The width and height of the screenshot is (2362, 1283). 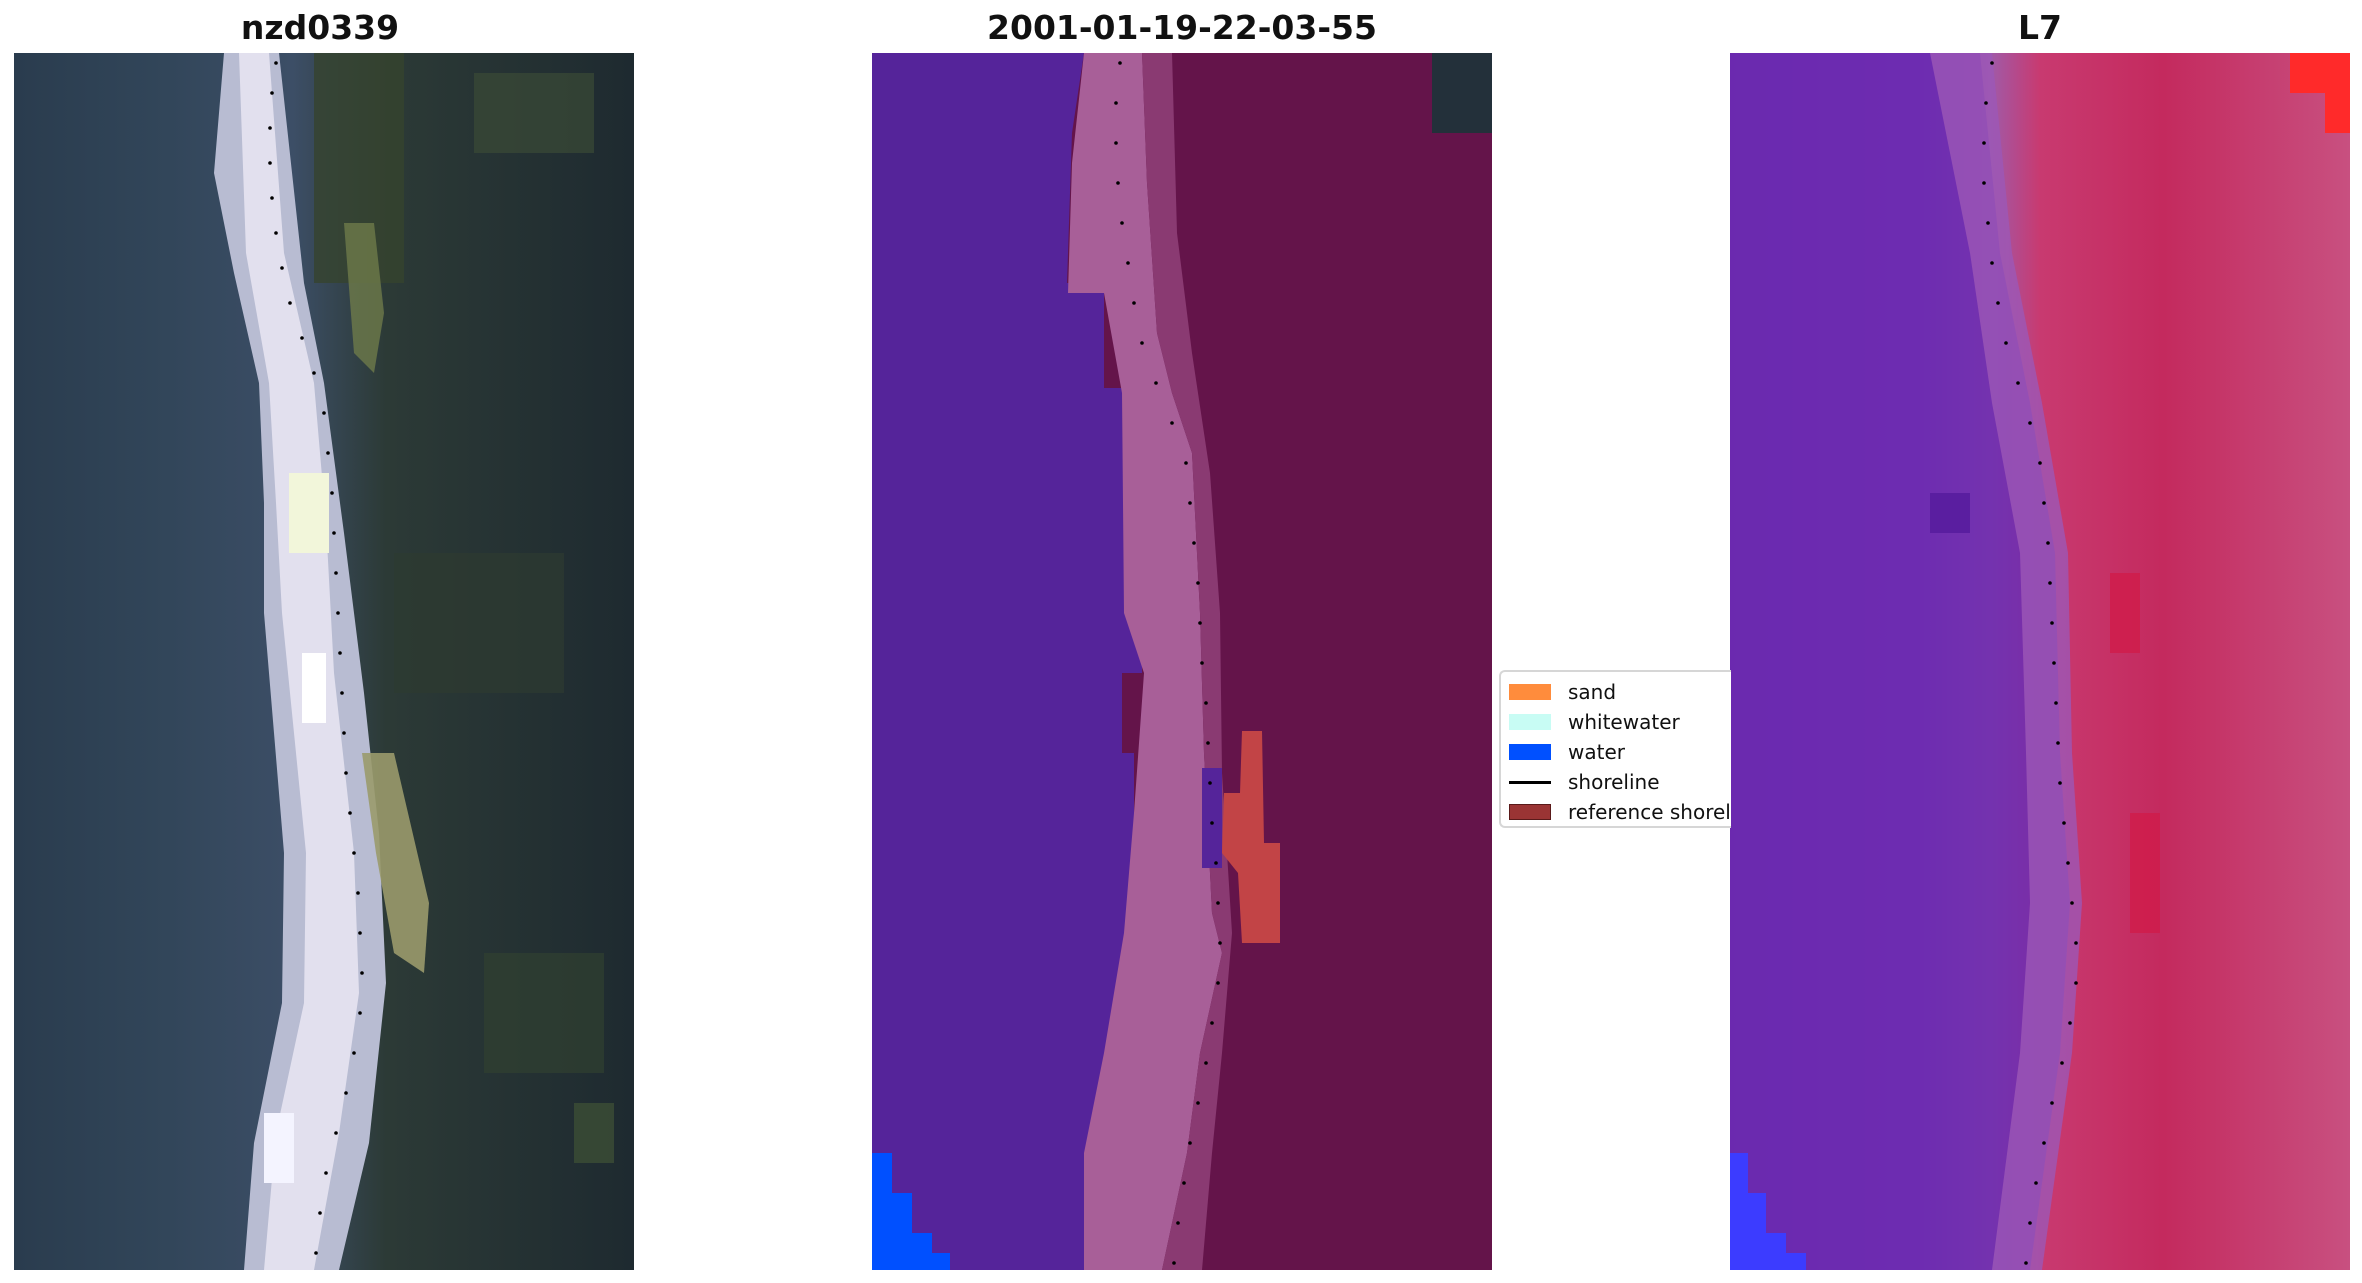 I want to click on panel-title-classification: 2001-01-19-22-03-55, so click(x=1182, y=27).